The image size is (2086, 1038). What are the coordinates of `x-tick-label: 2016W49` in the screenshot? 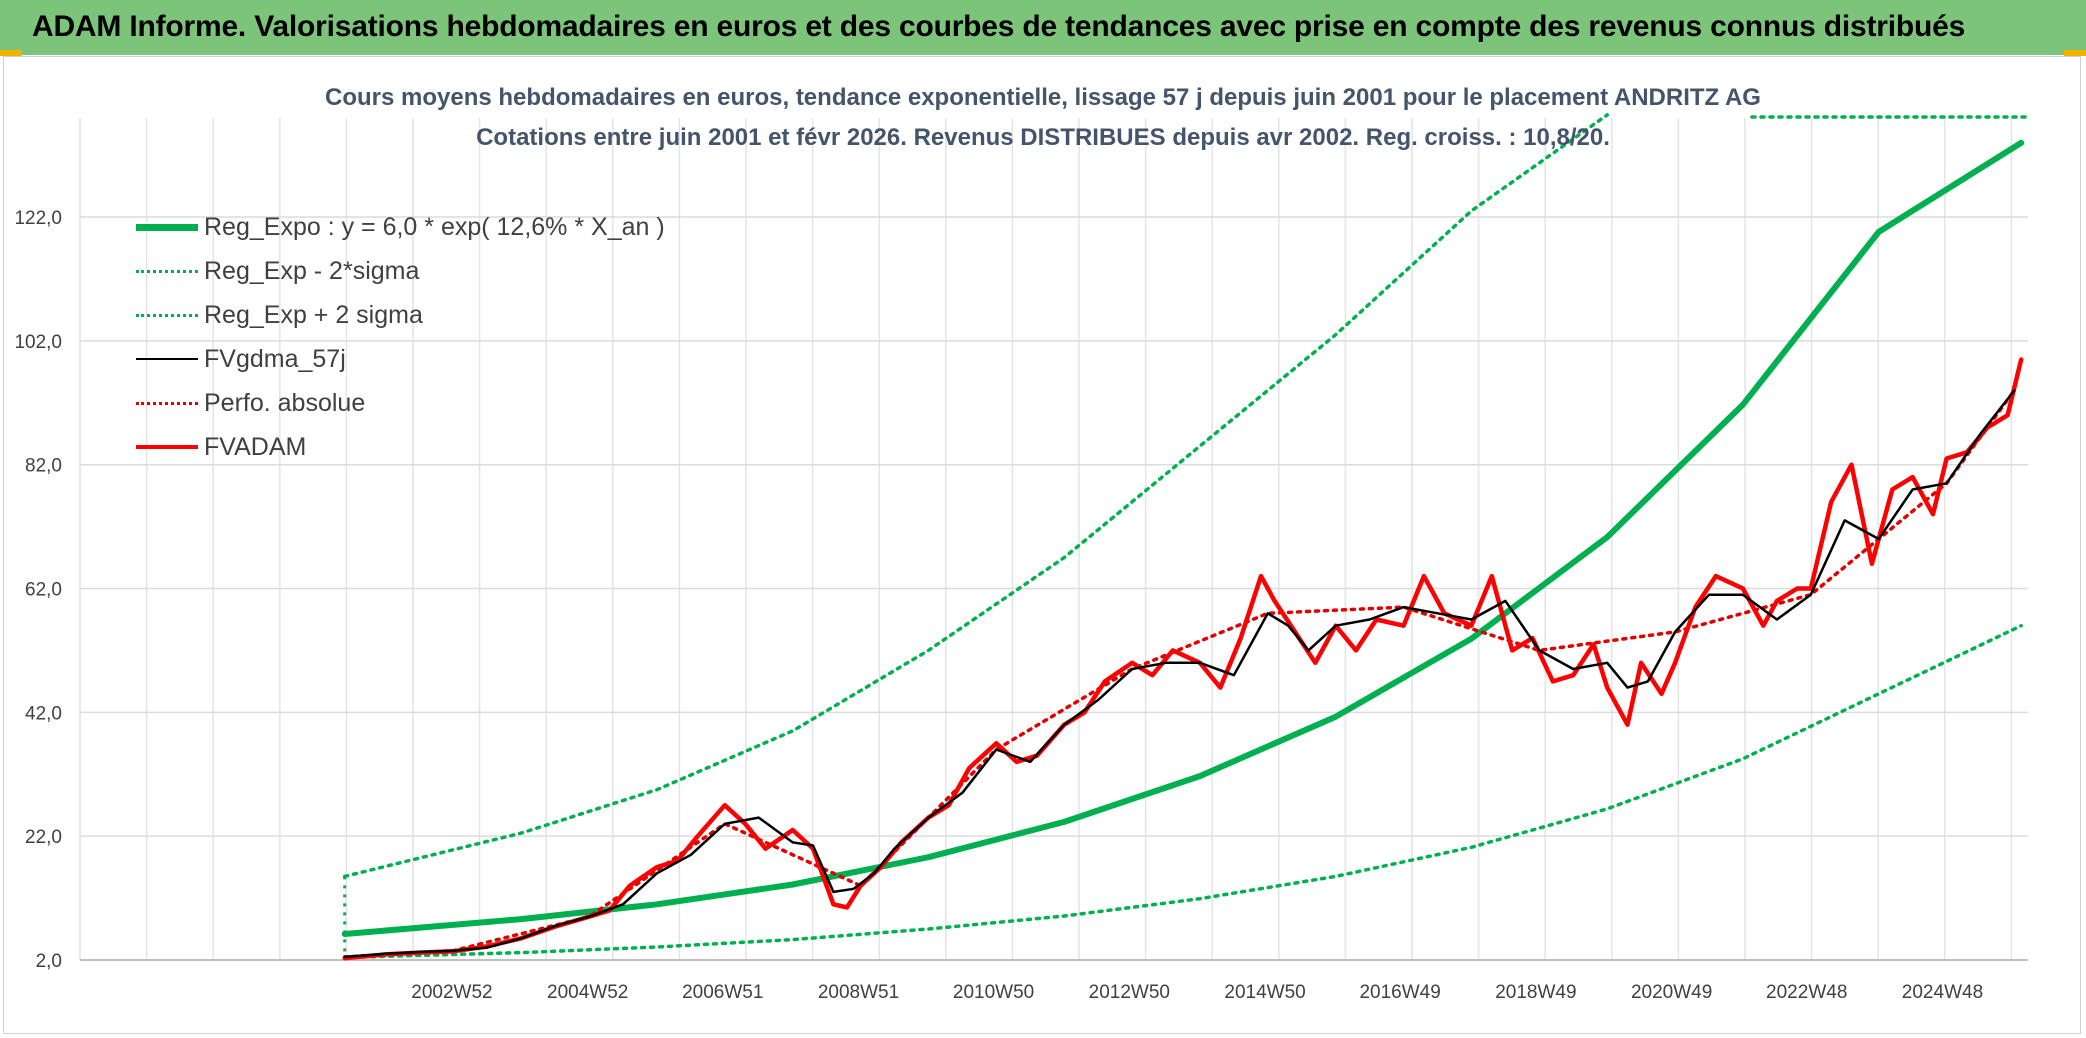 It's located at (1399, 992).